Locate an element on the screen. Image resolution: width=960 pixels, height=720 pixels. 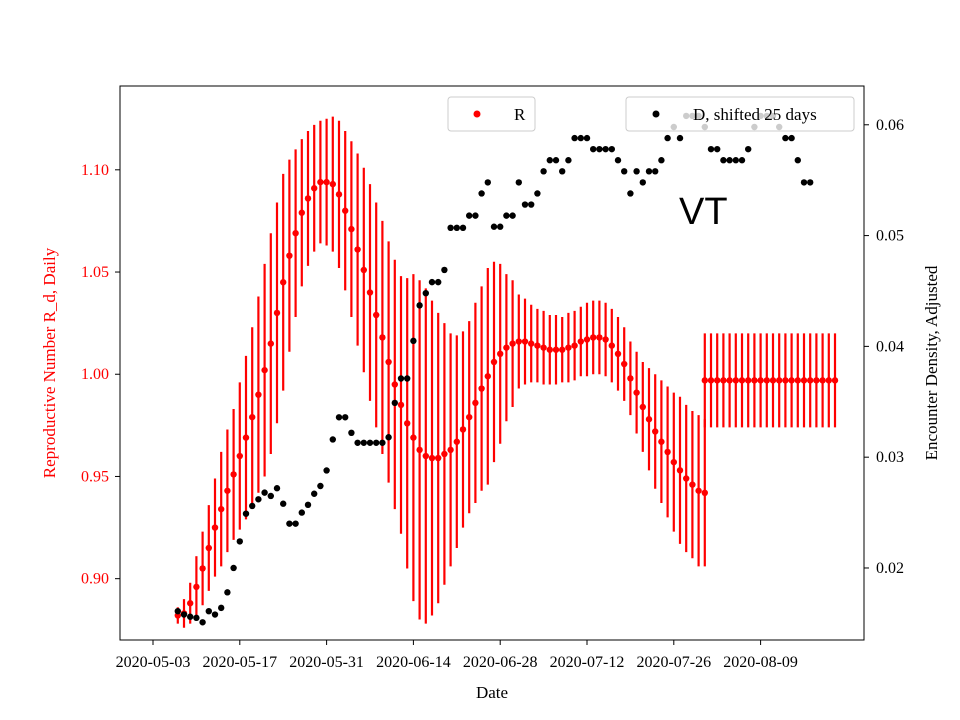
y-left-tick-label-4: 1.10 is located at coordinates (95, 170).